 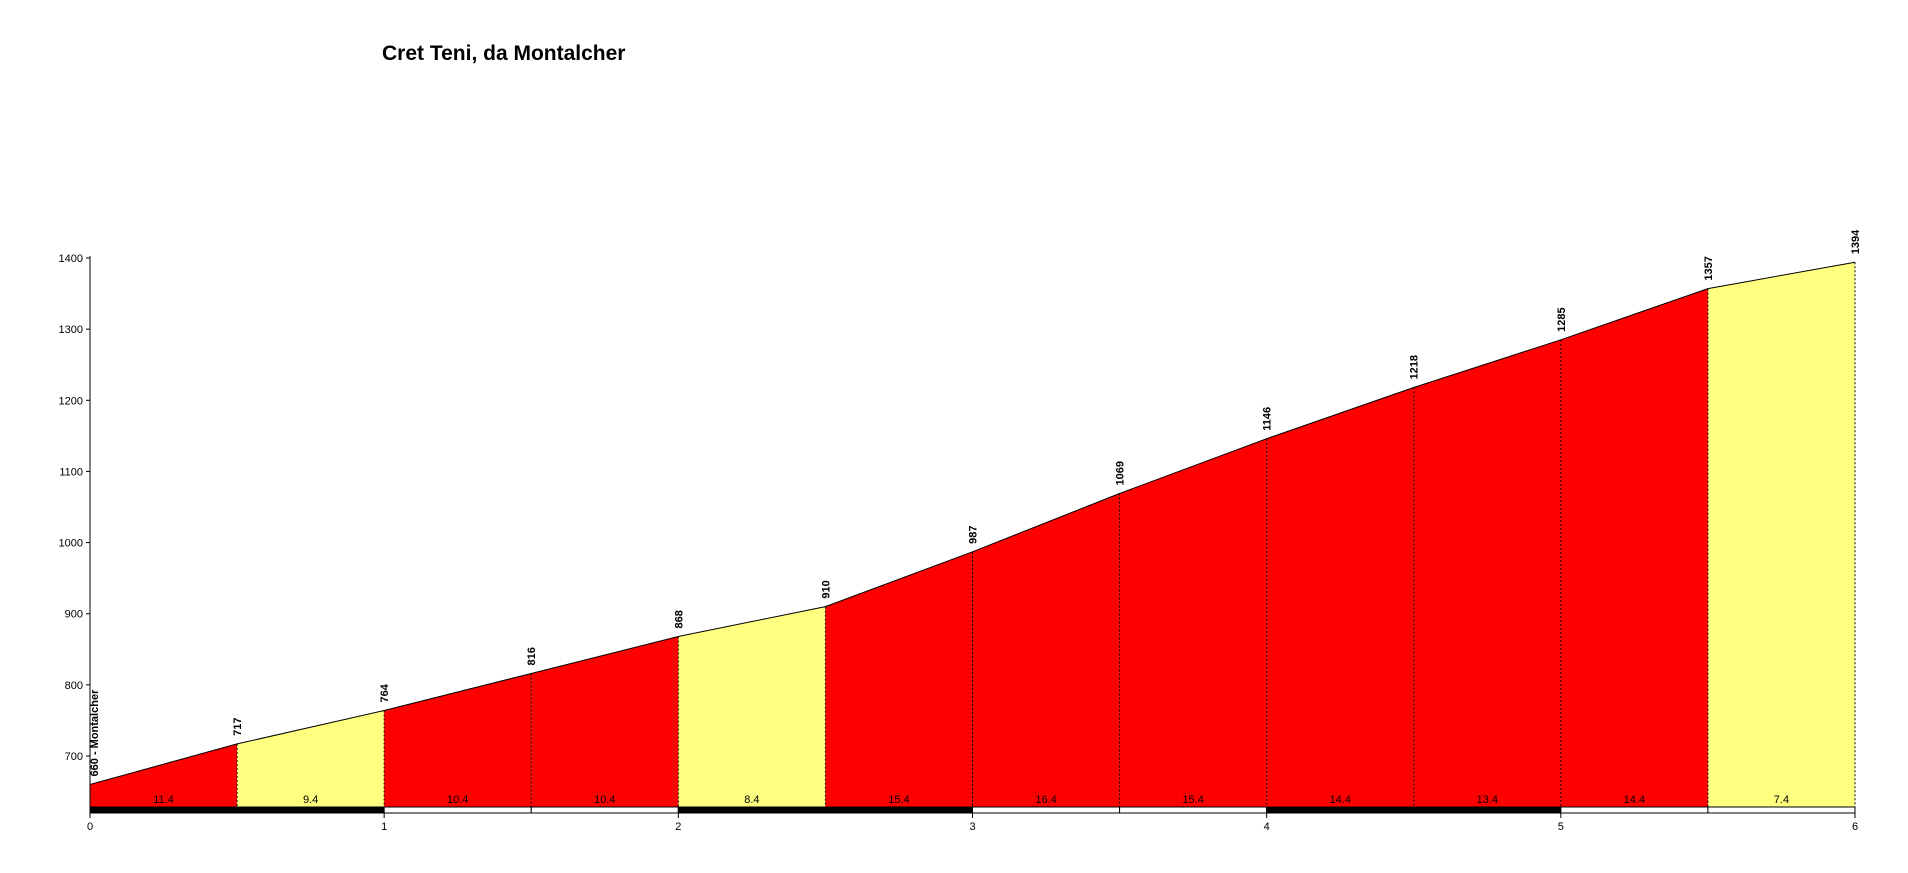 I want to click on grade-label-2: 9.4, so click(x=310, y=800).